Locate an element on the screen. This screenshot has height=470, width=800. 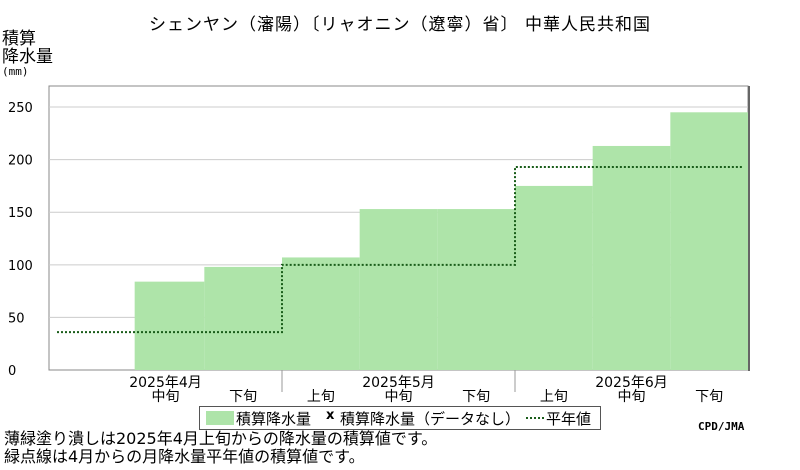
legend-missing-marker: x is located at coordinates (330, 415).